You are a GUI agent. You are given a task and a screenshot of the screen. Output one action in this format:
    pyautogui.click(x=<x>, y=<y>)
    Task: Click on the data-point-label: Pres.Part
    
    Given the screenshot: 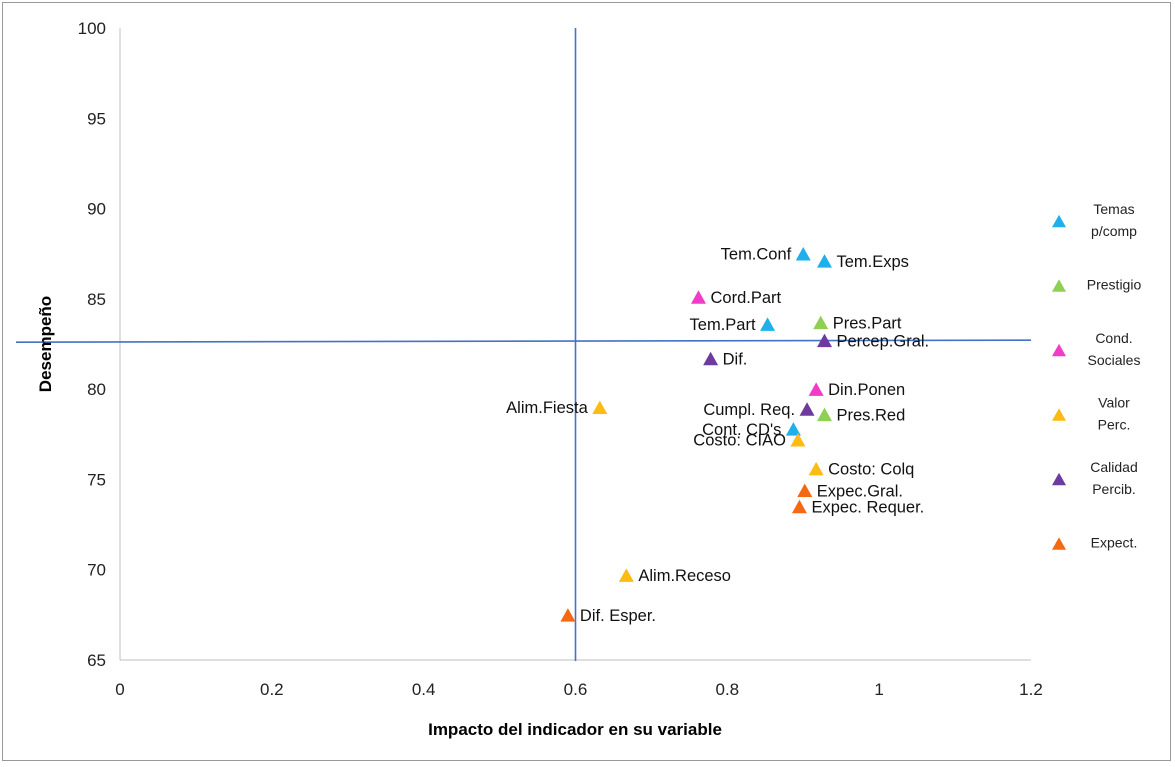 What is the action you would take?
    pyautogui.click(x=867, y=323)
    